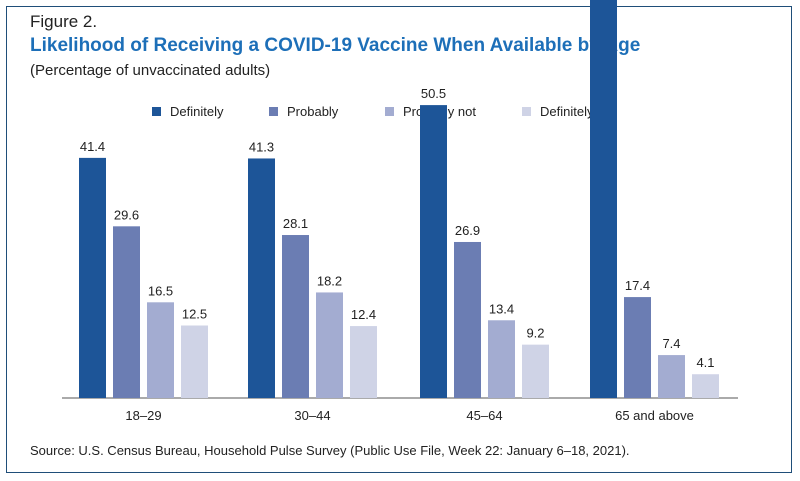  I want to click on data-label-1-3: 16.5, so click(160, 290).